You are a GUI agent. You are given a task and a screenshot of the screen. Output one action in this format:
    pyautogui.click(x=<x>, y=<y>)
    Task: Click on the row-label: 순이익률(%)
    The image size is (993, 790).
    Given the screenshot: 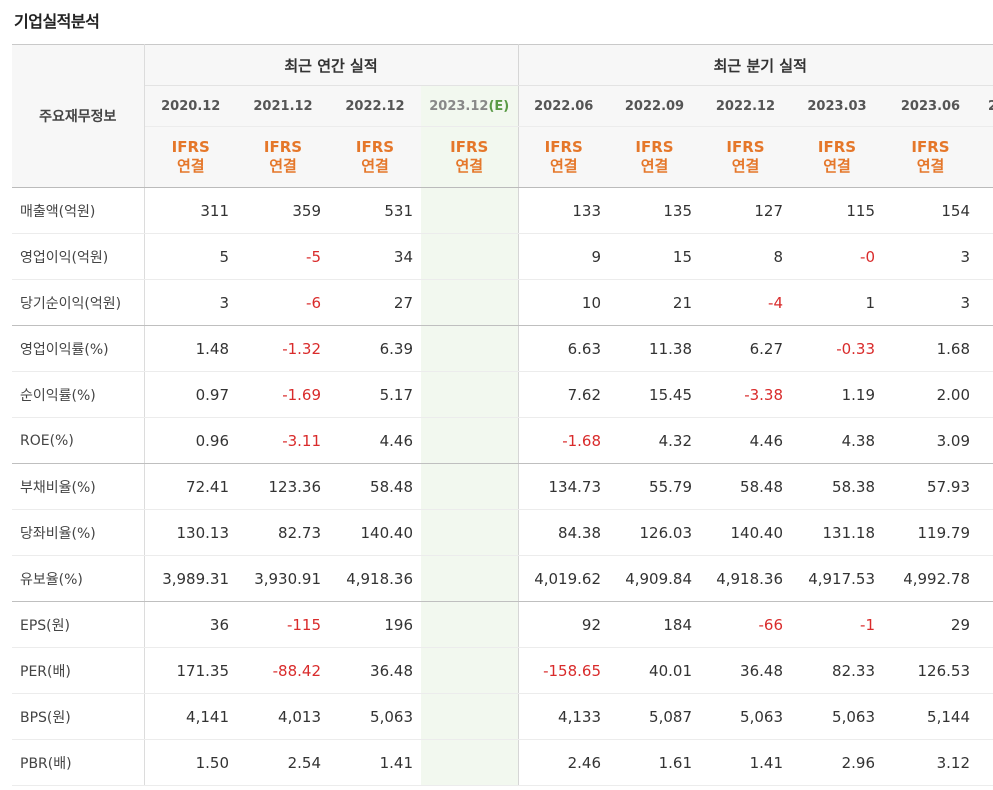 What is the action you would take?
    pyautogui.click(x=78, y=394)
    